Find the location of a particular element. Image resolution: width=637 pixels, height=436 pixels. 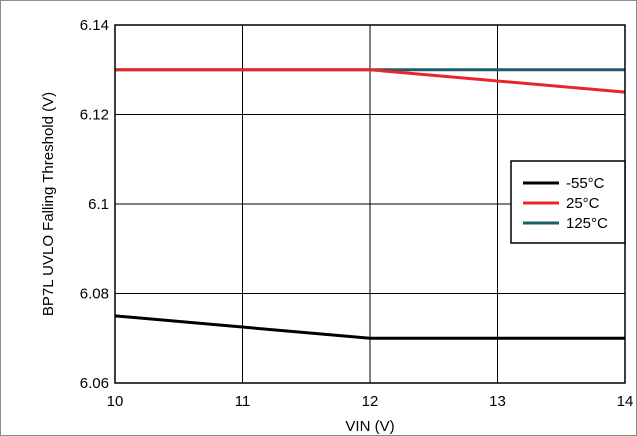

legend: -55°C 25°C 125°C is located at coordinates (568, 202).